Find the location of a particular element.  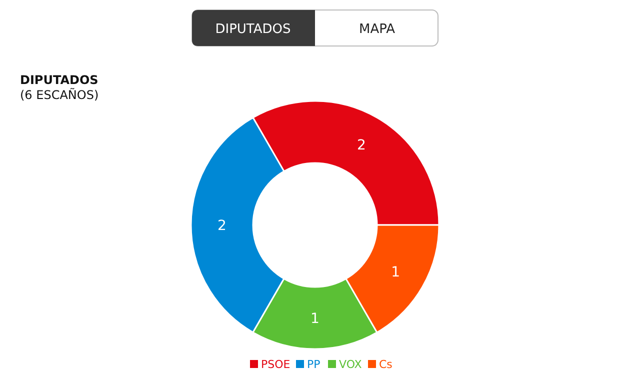

legend-label: VOX is located at coordinates (350, 364).